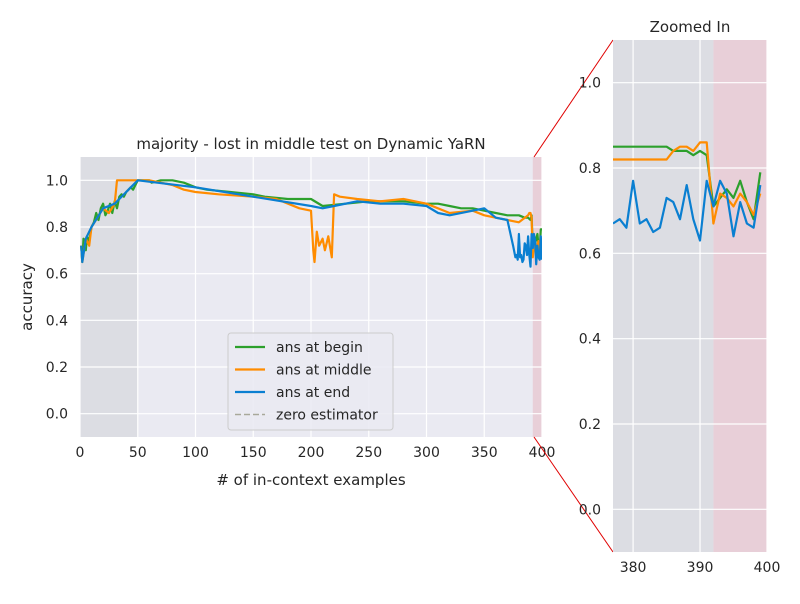  I want to click on zoom-y-tick-label-0: 0.0, so click(590, 510).